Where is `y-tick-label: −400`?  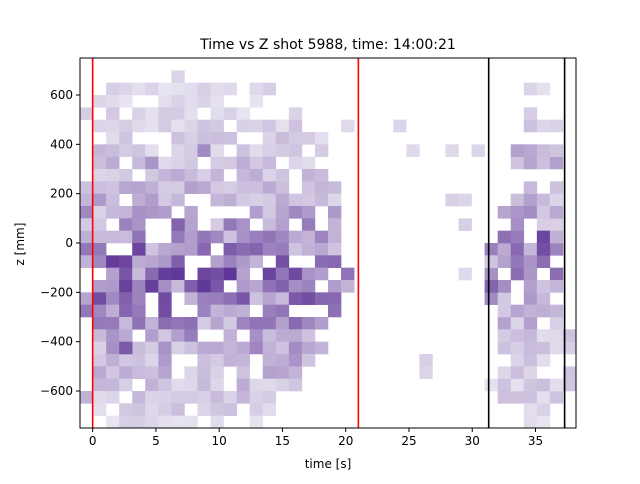
y-tick-label: −400 is located at coordinates (56, 342).